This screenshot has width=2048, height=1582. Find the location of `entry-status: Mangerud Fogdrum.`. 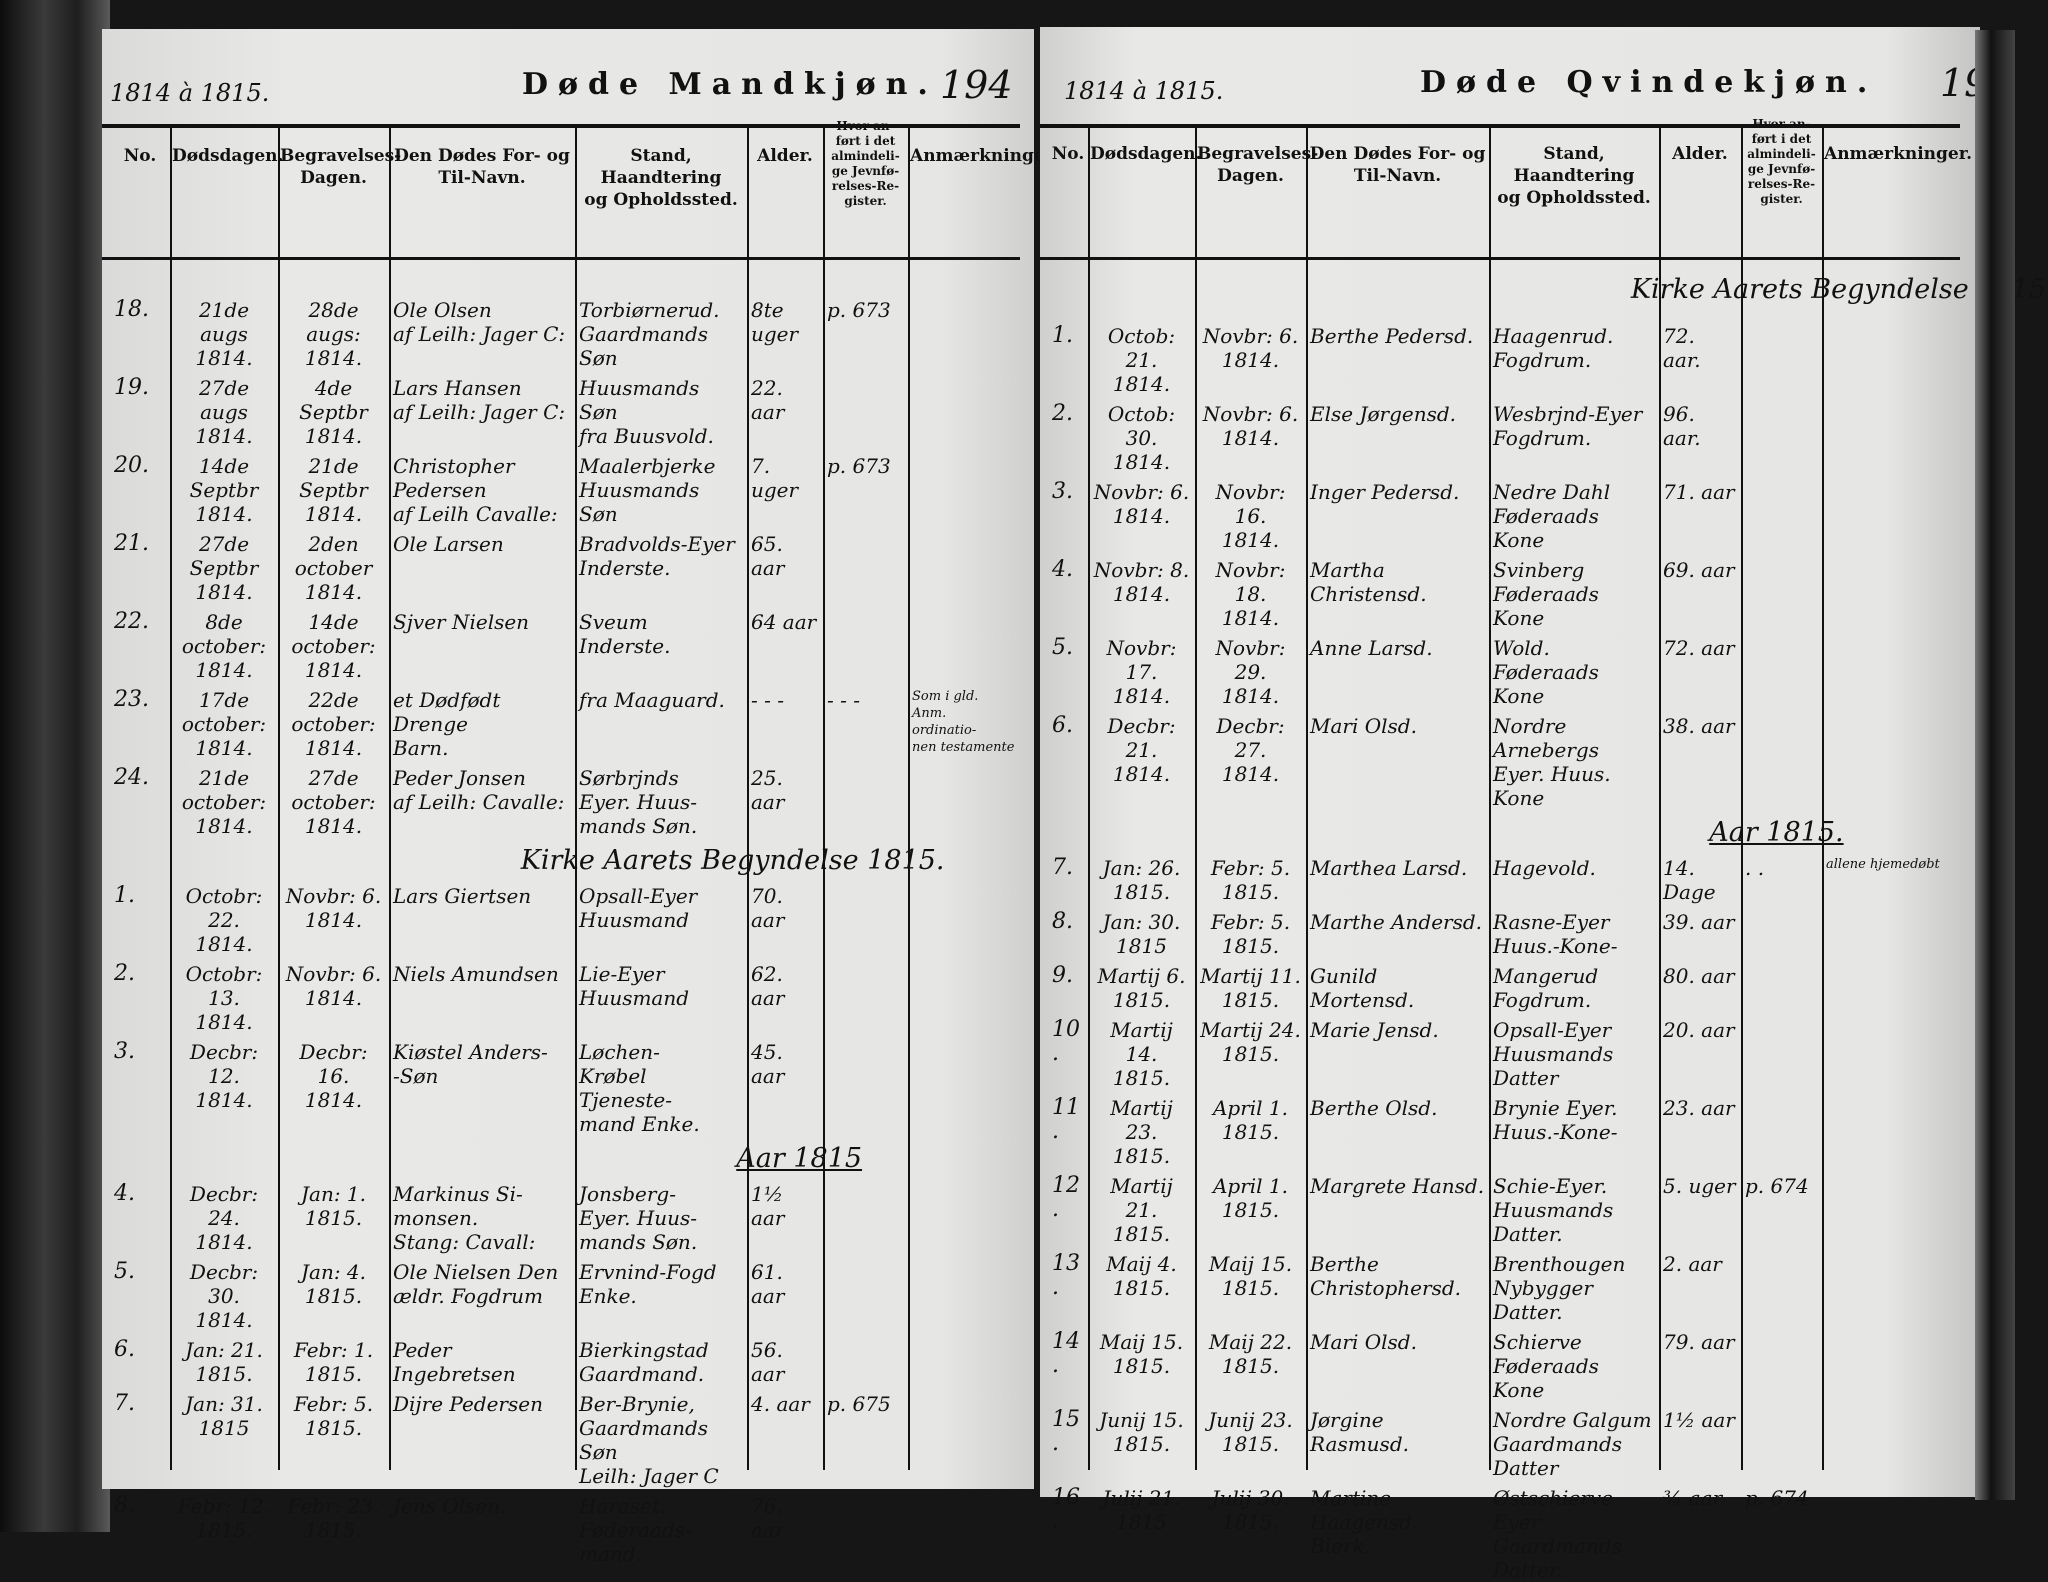

entry-status: Mangerud Fogdrum. is located at coordinates (1546, 988).